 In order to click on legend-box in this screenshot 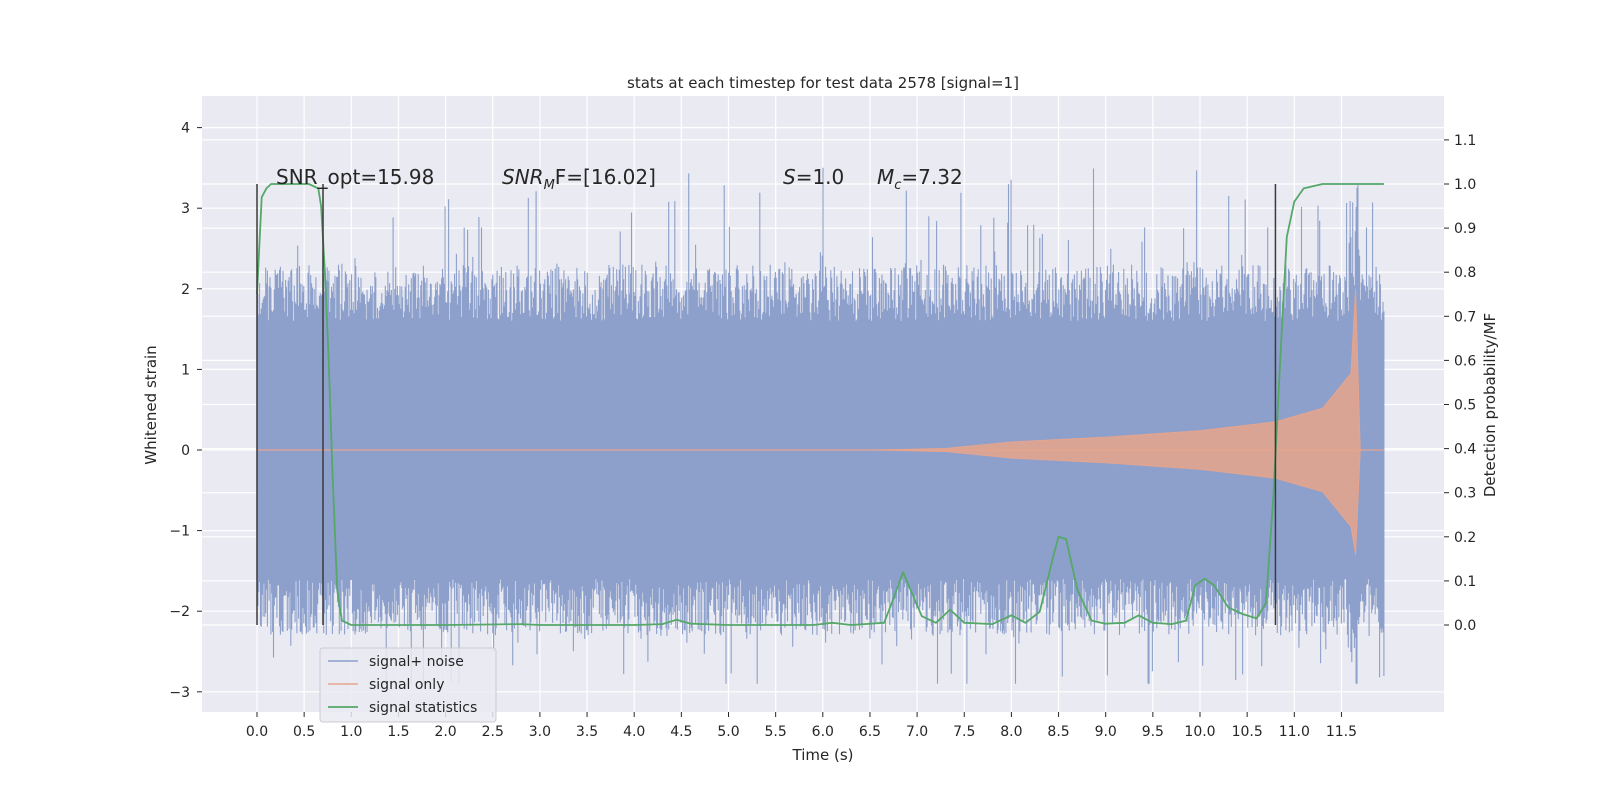, I will do `click(408, 685)`.